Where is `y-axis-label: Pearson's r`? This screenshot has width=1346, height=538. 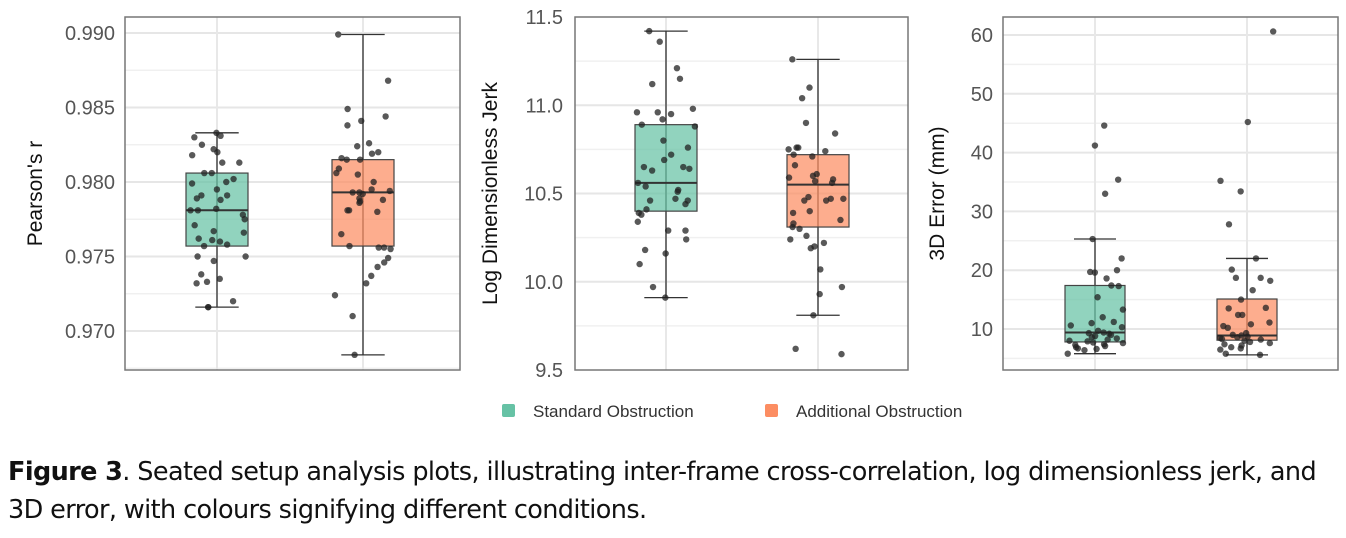
y-axis-label: Pearson's r is located at coordinates (35, 194).